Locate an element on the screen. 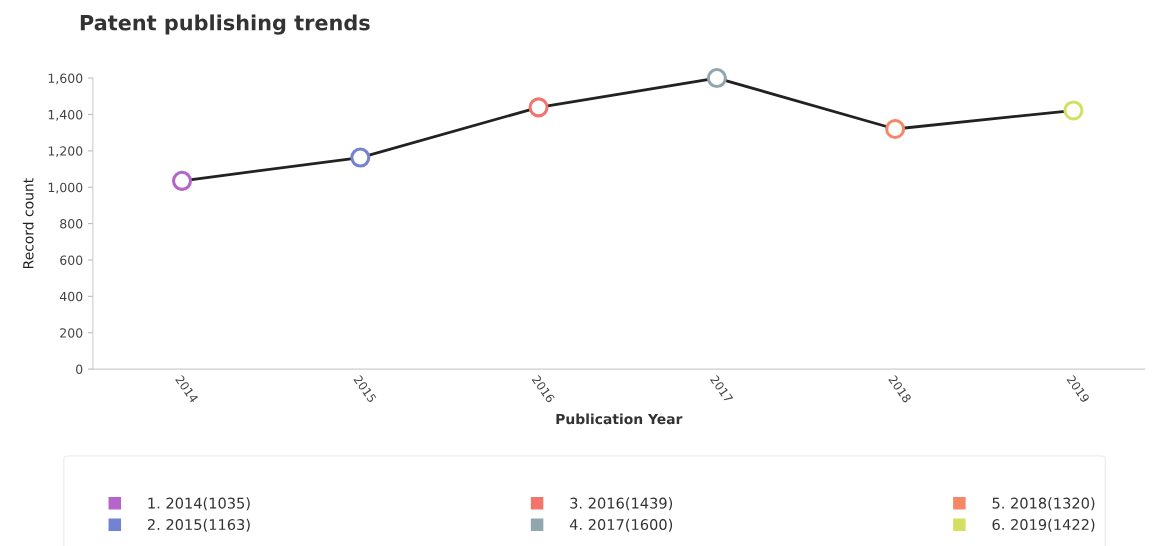  legend-label: 2. 2015(1163) is located at coordinates (198, 525).